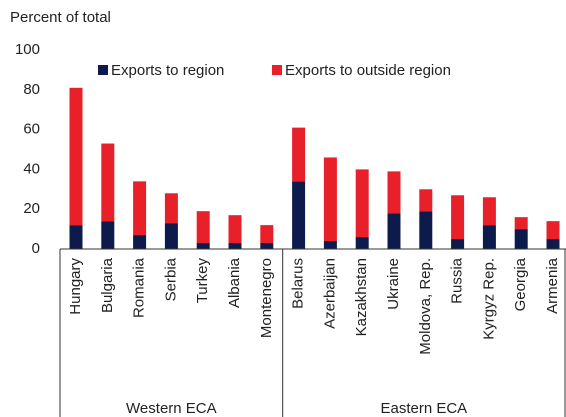  I want to click on x-tick-label: Albania, so click(234, 282).